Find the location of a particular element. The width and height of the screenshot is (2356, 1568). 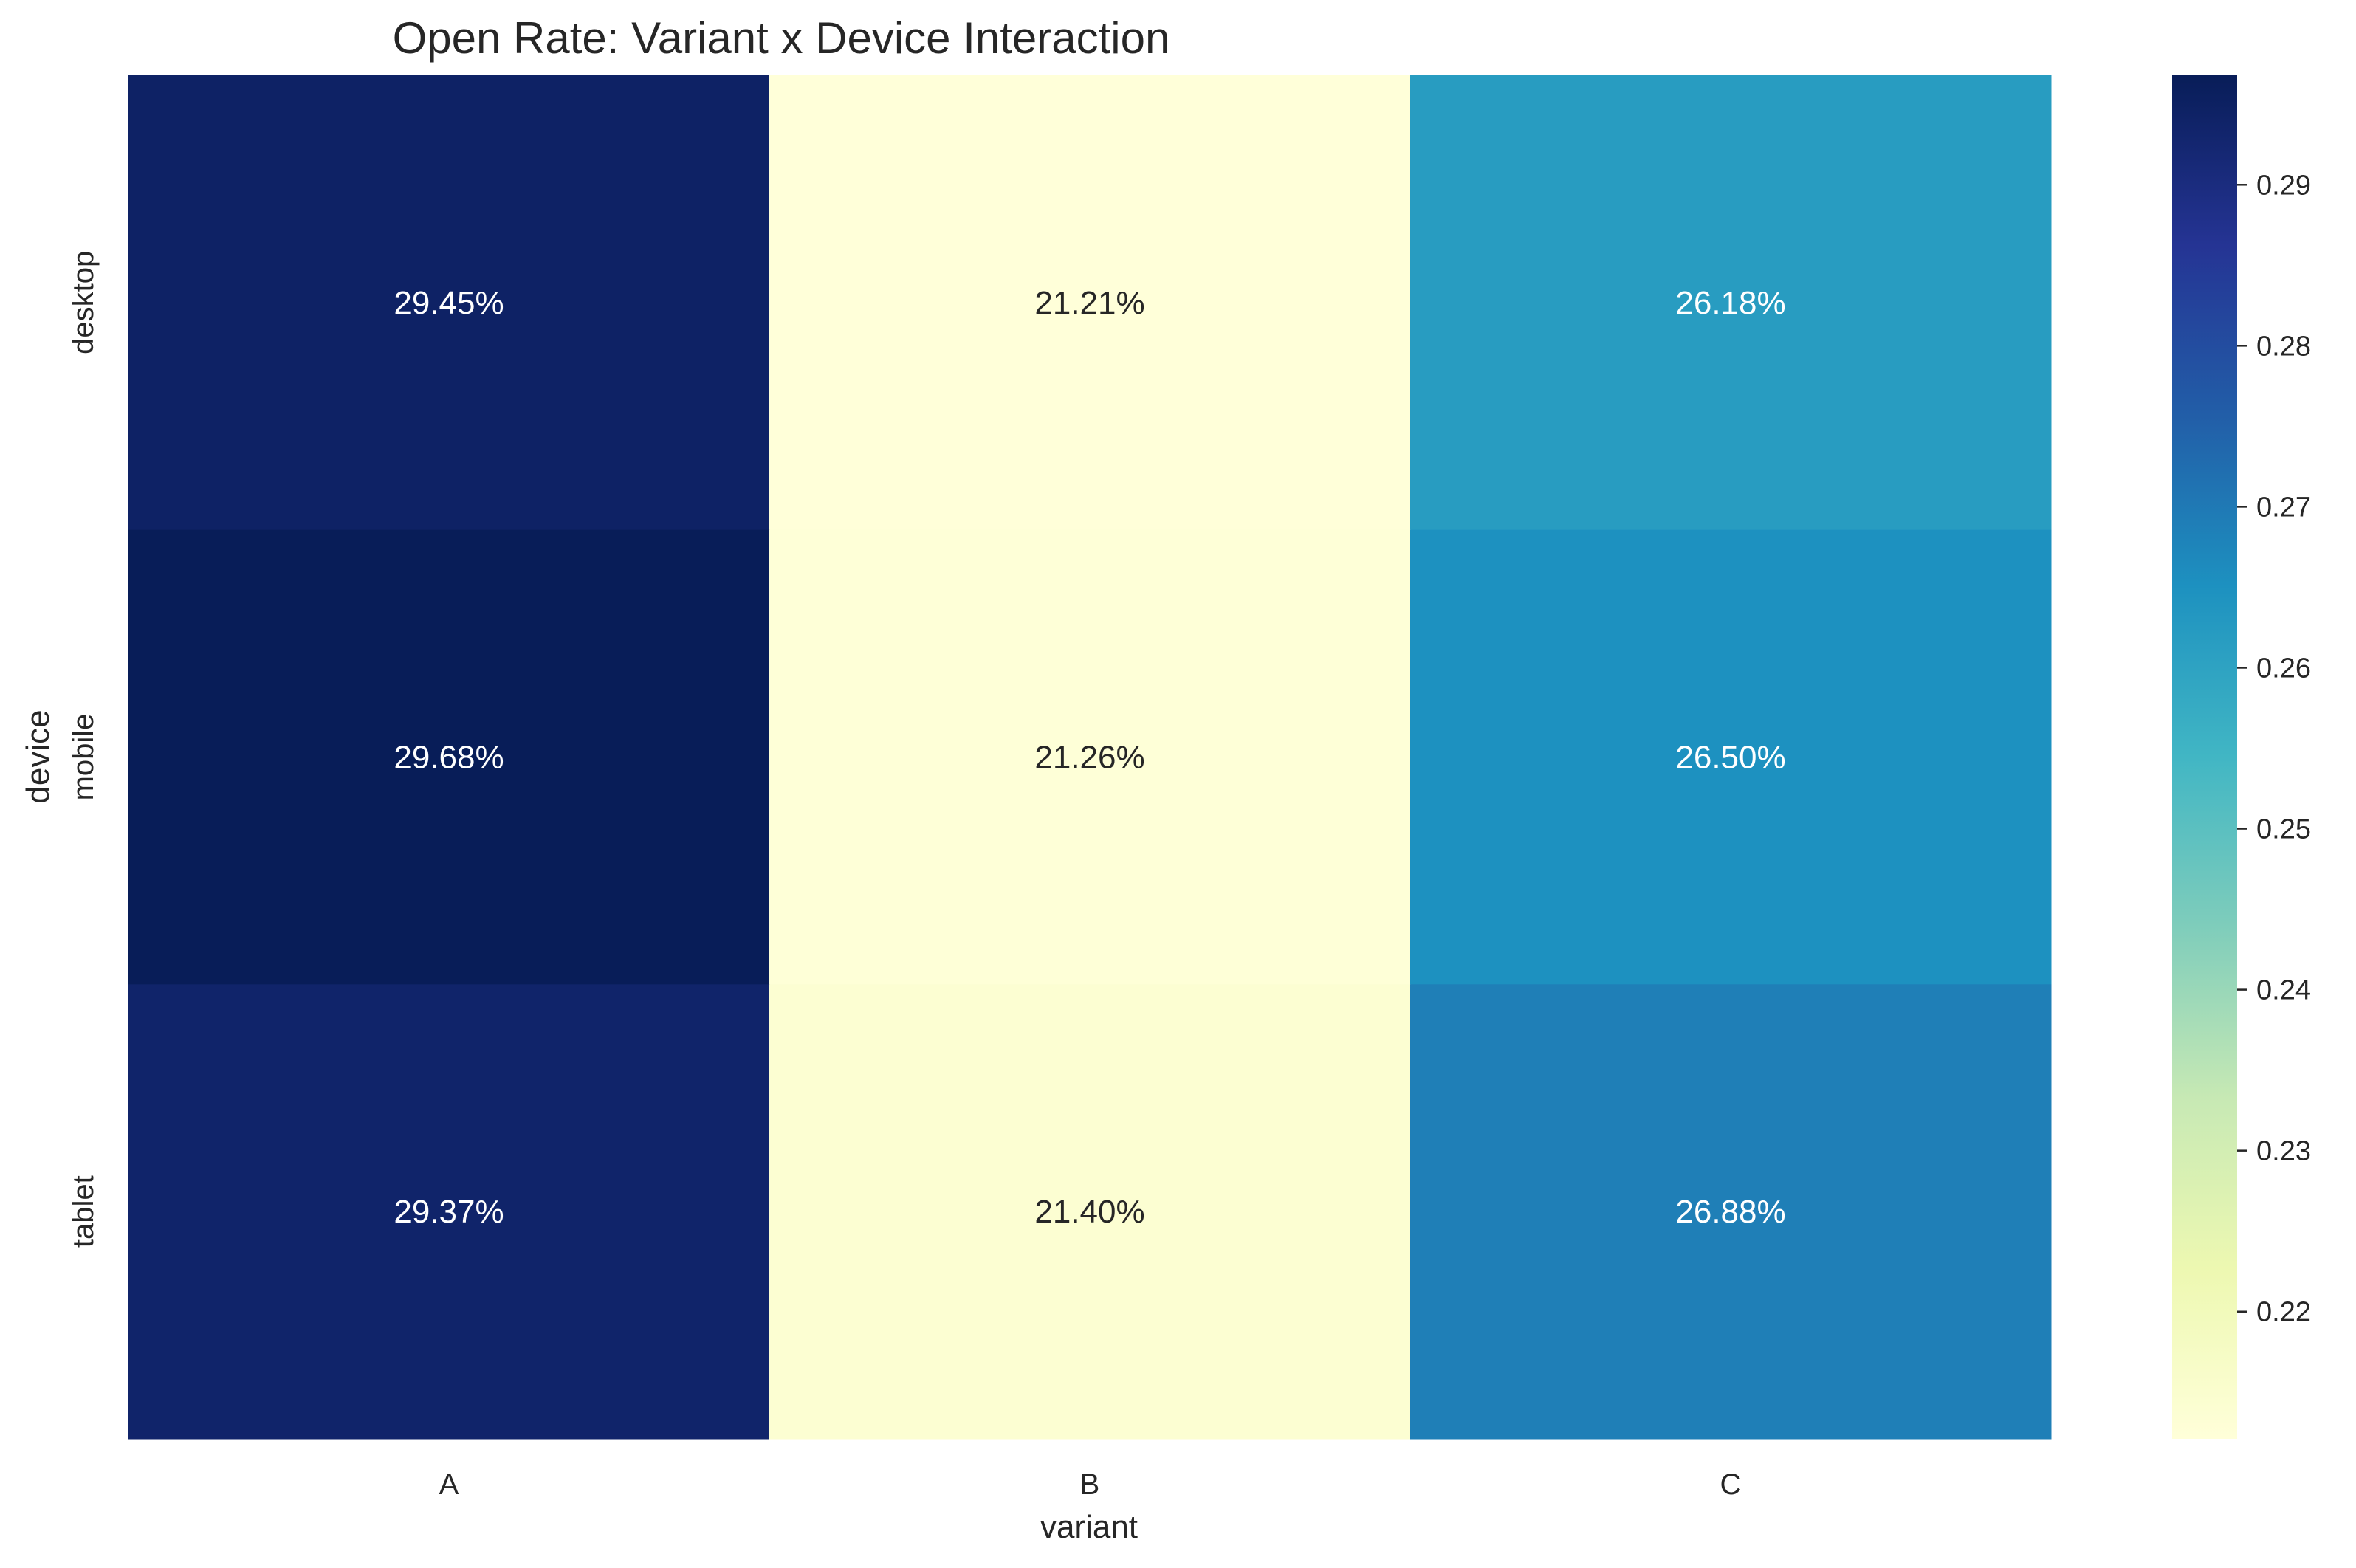

cell-value-label: 21.21% is located at coordinates (1089, 303).